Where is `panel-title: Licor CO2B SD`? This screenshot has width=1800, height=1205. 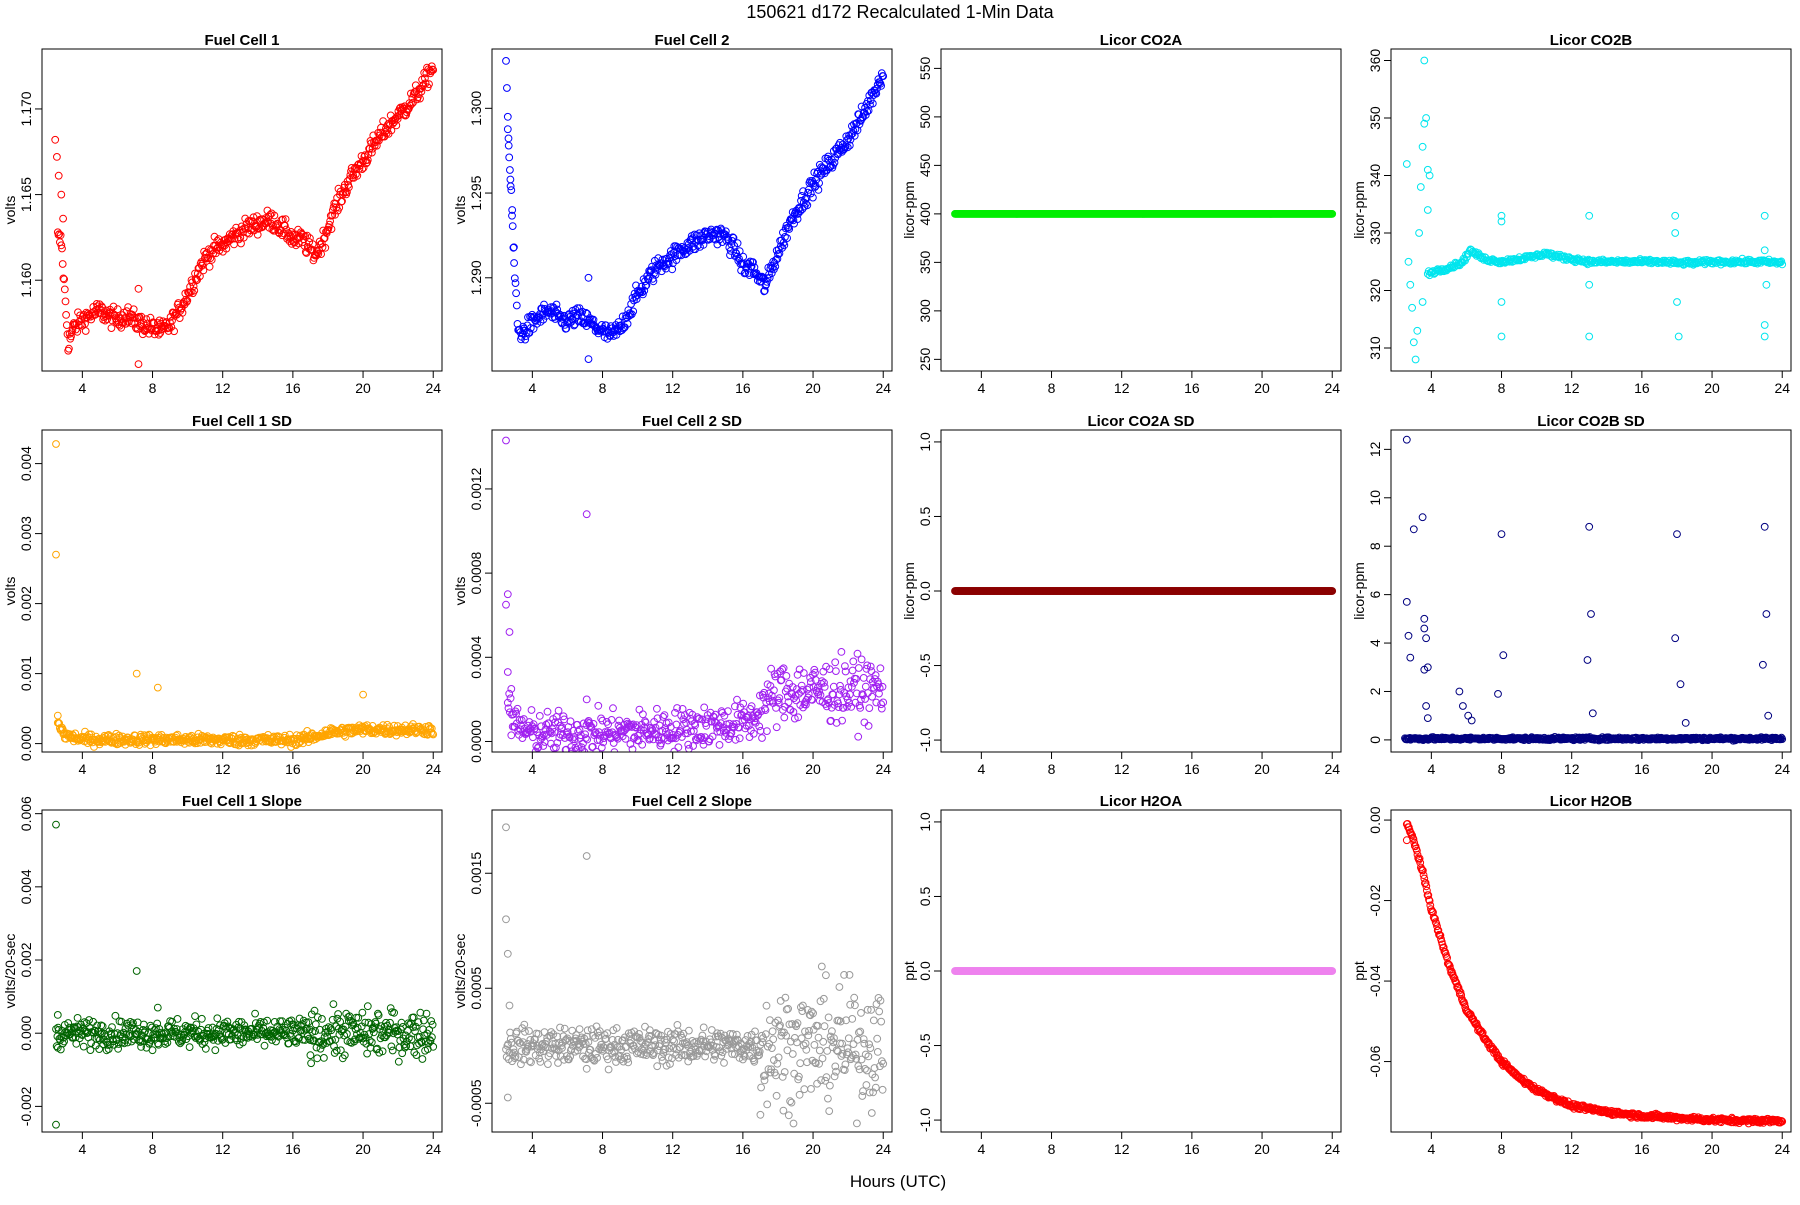
panel-title: Licor CO2B SD is located at coordinates (1591, 421).